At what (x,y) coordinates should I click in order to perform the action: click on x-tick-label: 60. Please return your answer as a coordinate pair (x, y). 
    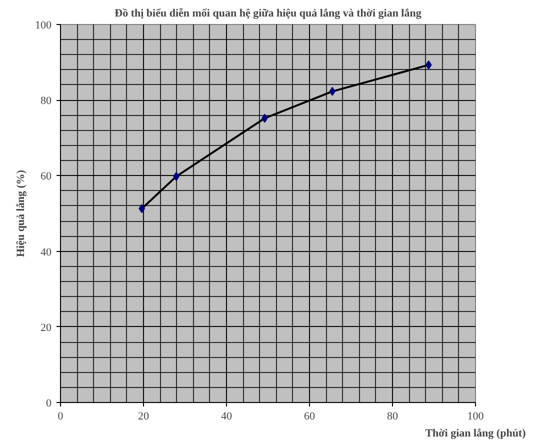
    Looking at the image, I should click on (310, 416).